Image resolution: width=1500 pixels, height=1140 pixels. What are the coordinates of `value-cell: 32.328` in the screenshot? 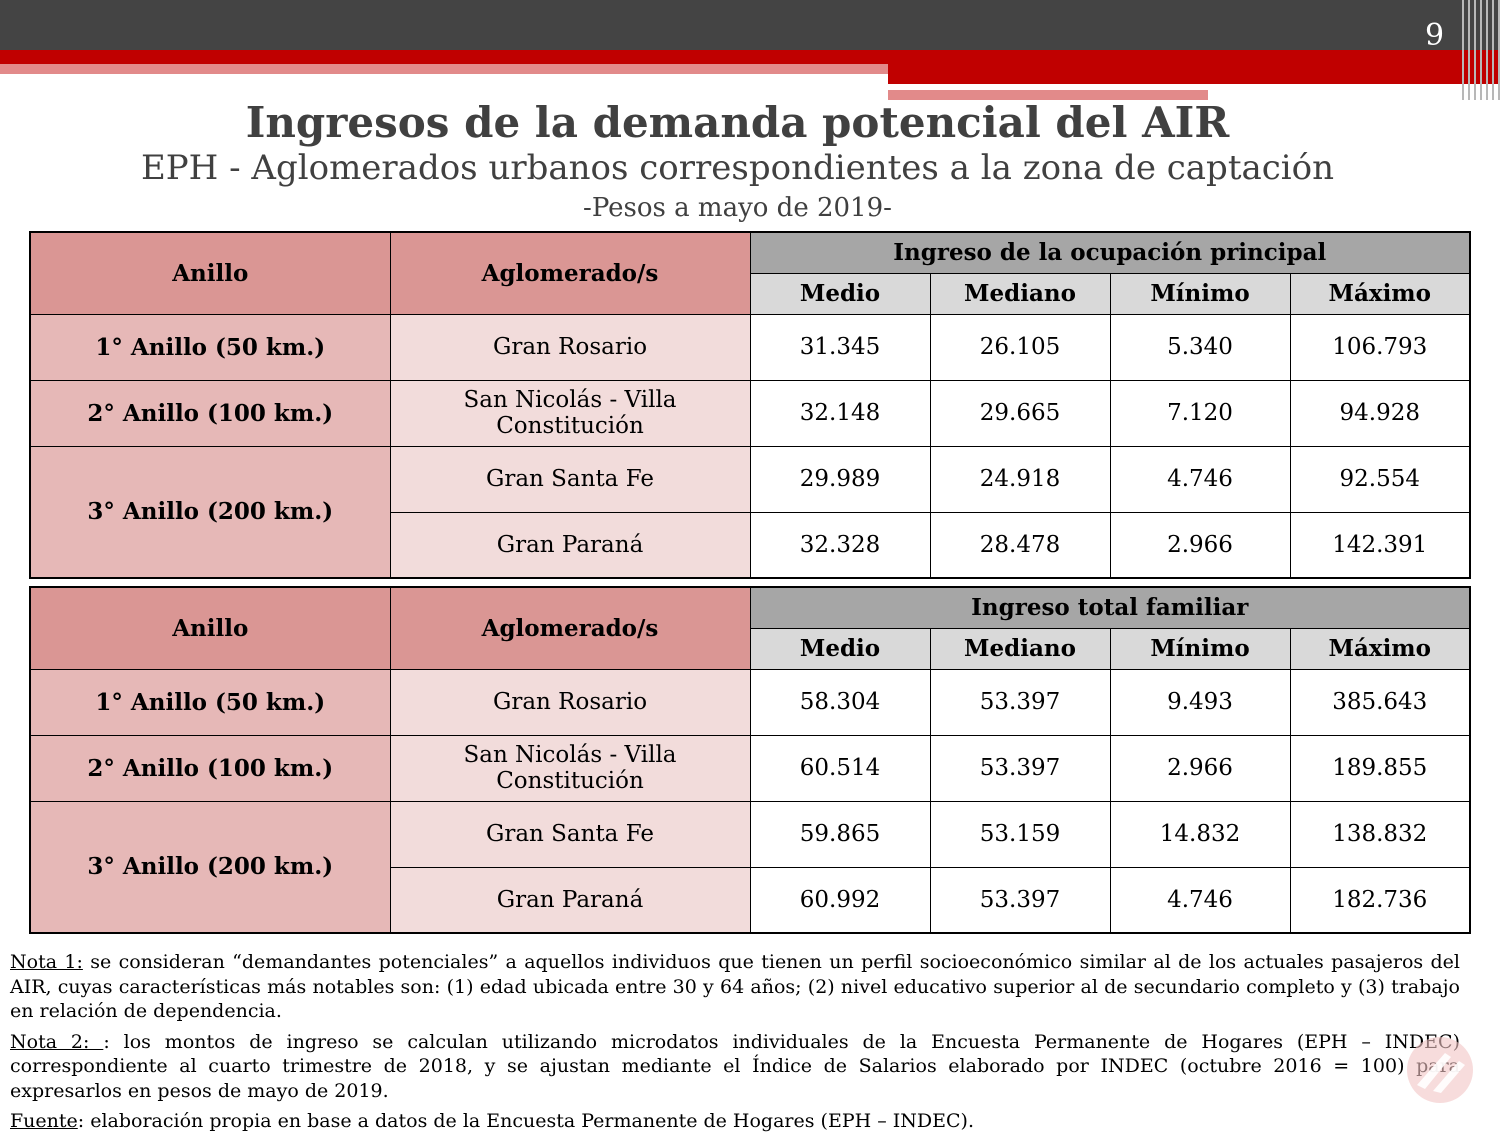 It's located at (840, 545).